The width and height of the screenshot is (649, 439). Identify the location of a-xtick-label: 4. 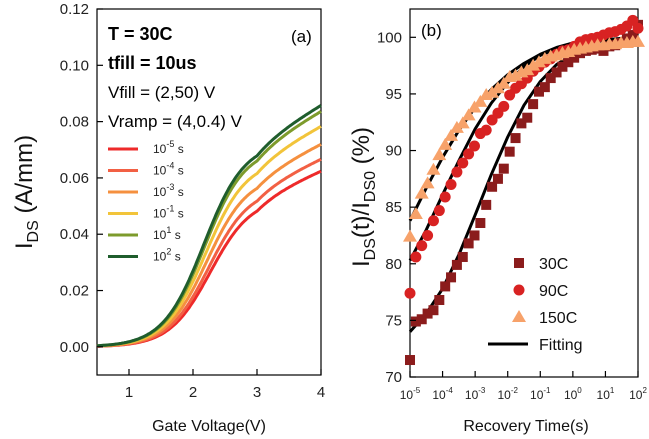
(321, 392).